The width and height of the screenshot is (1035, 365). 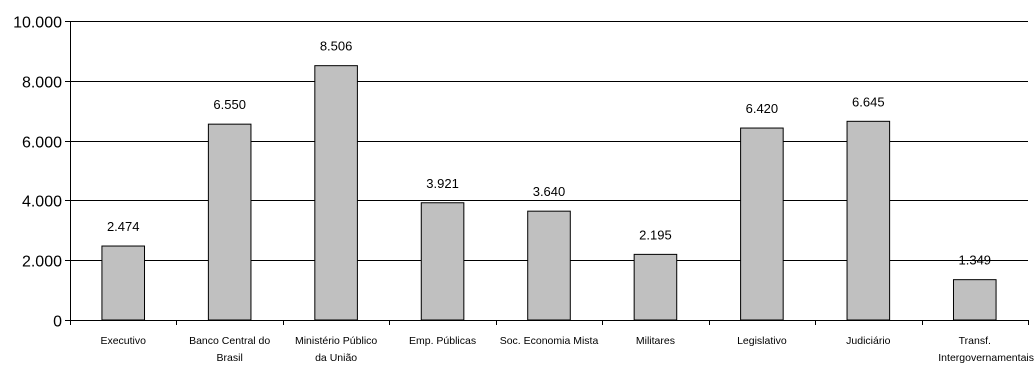 I want to click on data-label: 3.640, so click(x=549, y=191).